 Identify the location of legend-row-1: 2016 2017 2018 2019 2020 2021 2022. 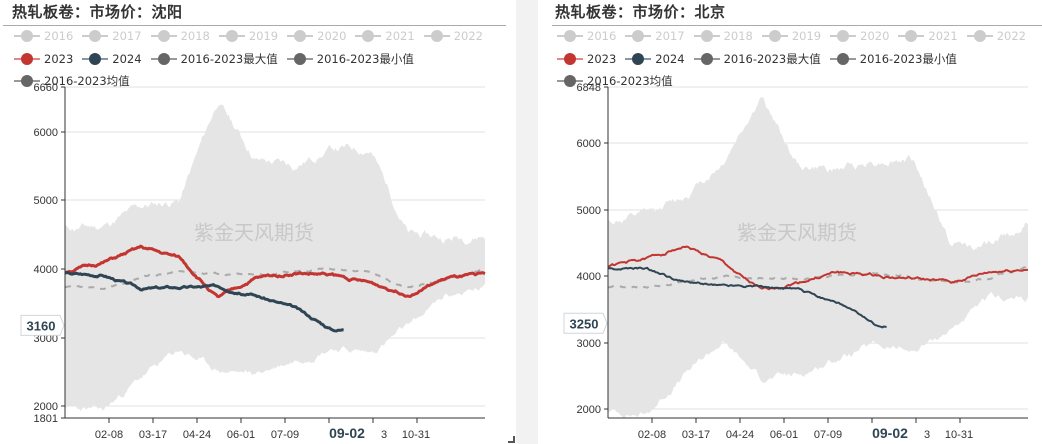
(253, 36).